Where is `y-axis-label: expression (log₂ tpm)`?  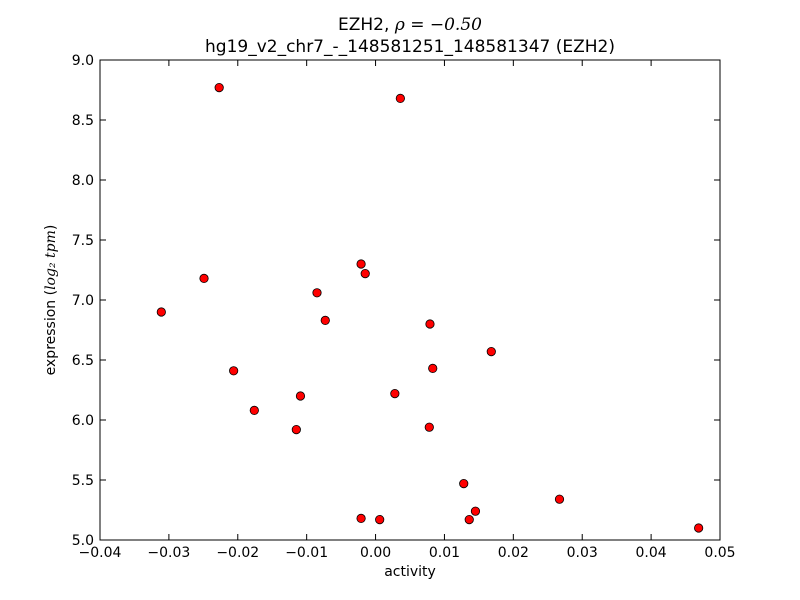 y-axis-label: expression (log₂ tpm) is located at coordinates (51, 300).